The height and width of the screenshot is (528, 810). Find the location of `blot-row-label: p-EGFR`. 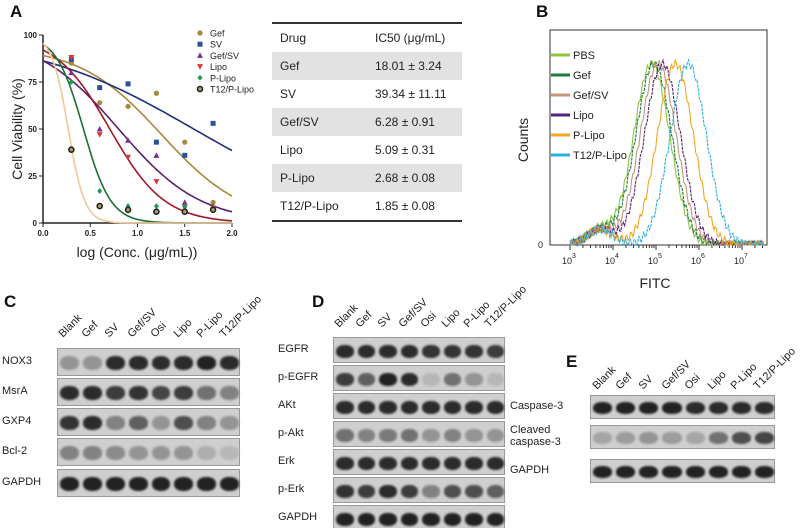

blot-row-label: p-EGFR is located at coordinates (298, 377).